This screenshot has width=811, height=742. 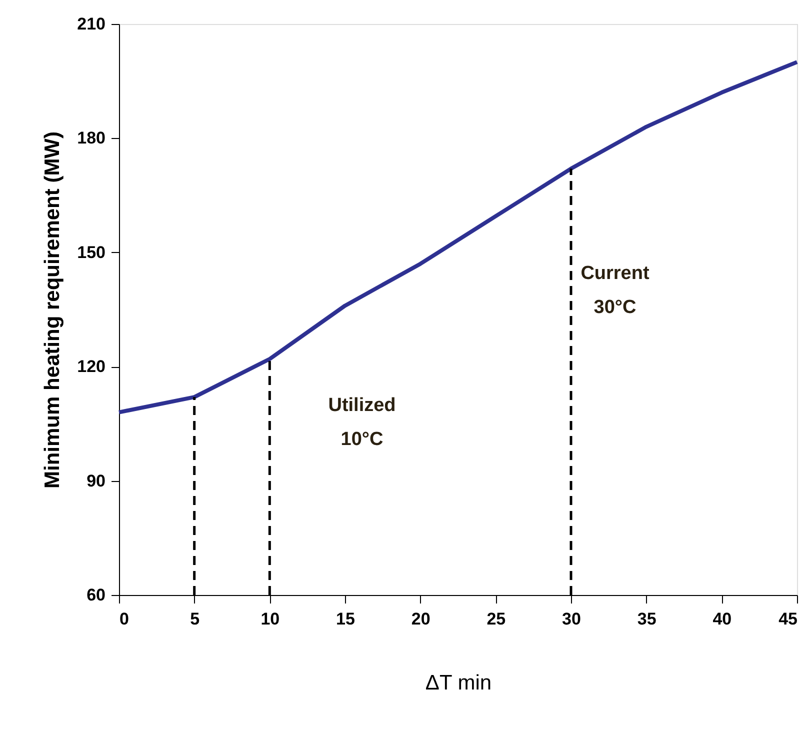 I want to click on annotation: Current 30°C, so click(x=615, y=290).